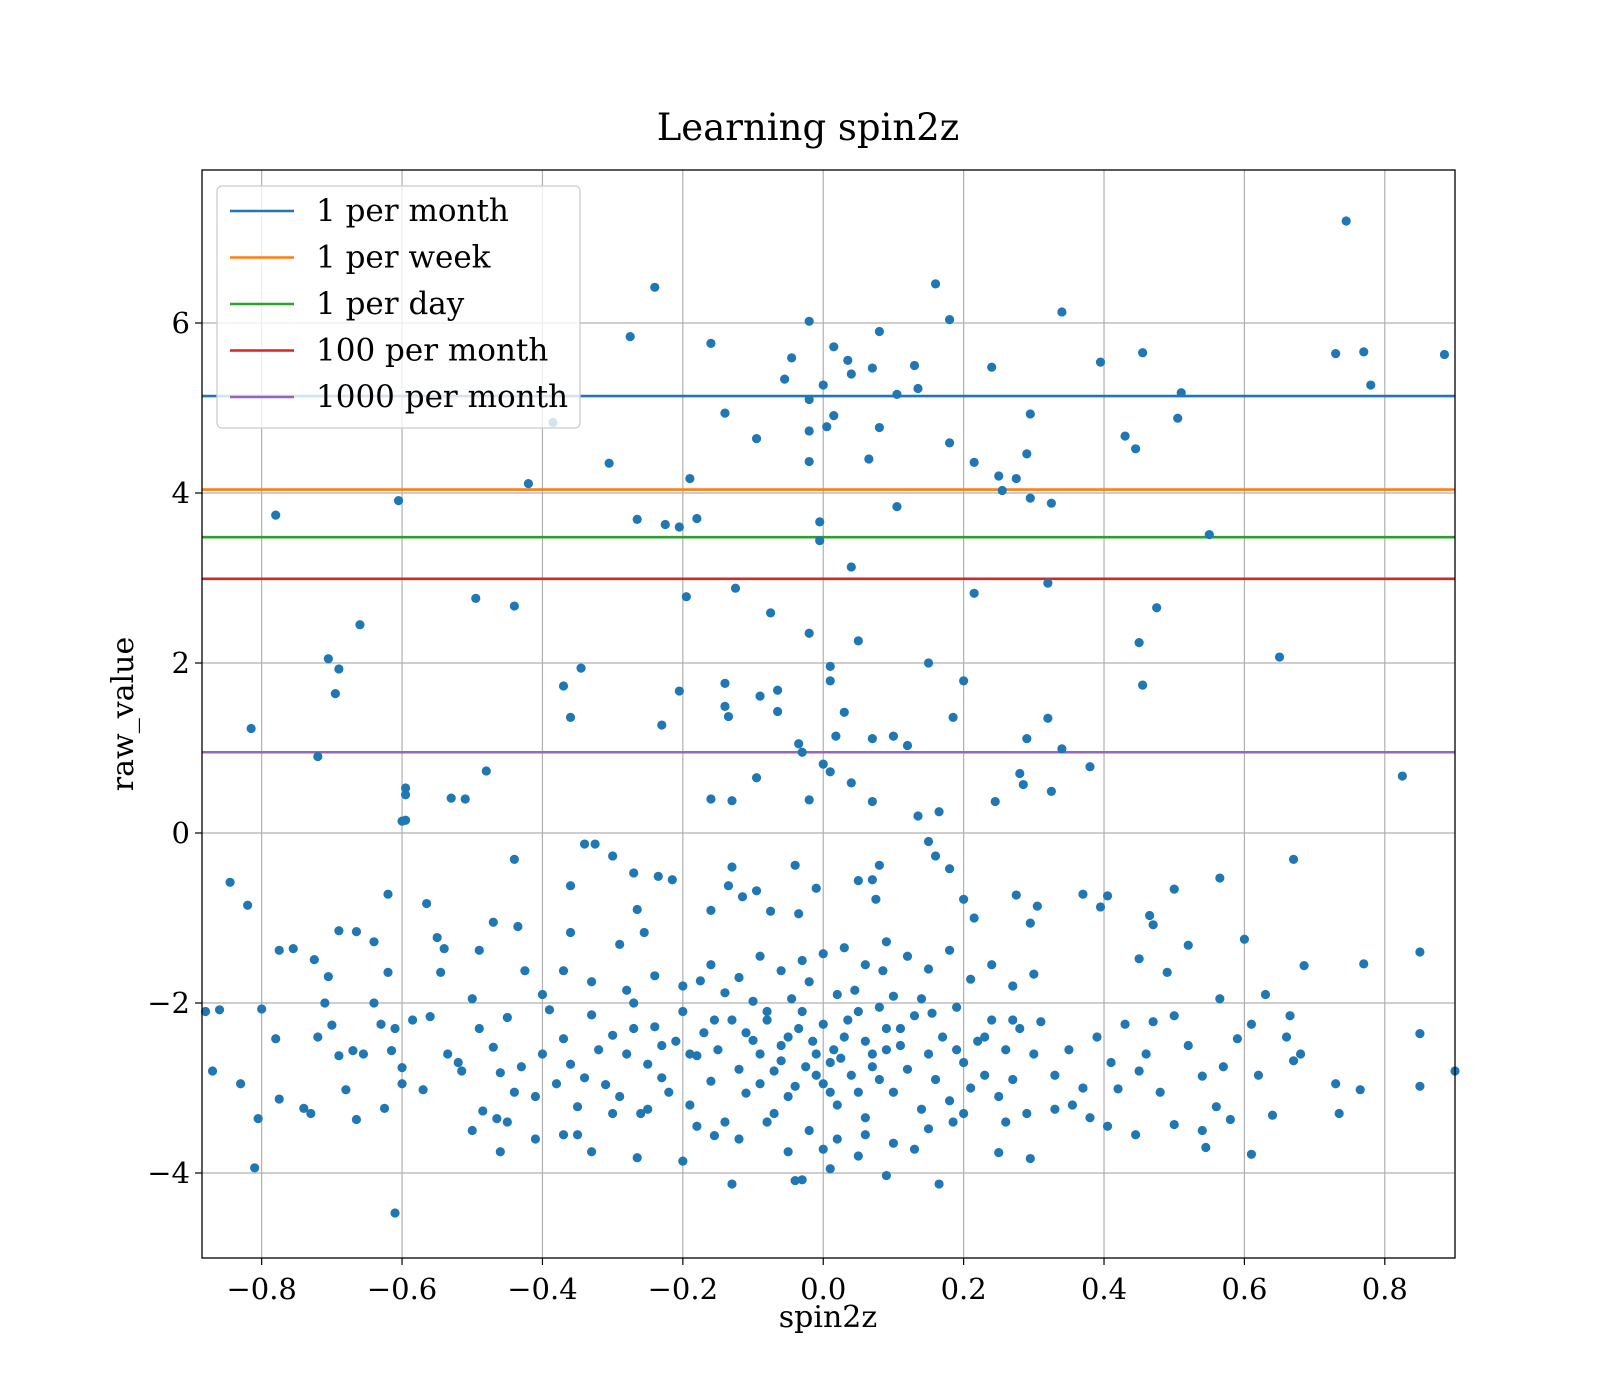  I want to click on x-tick-label: 0.2, so click(964, 1289).